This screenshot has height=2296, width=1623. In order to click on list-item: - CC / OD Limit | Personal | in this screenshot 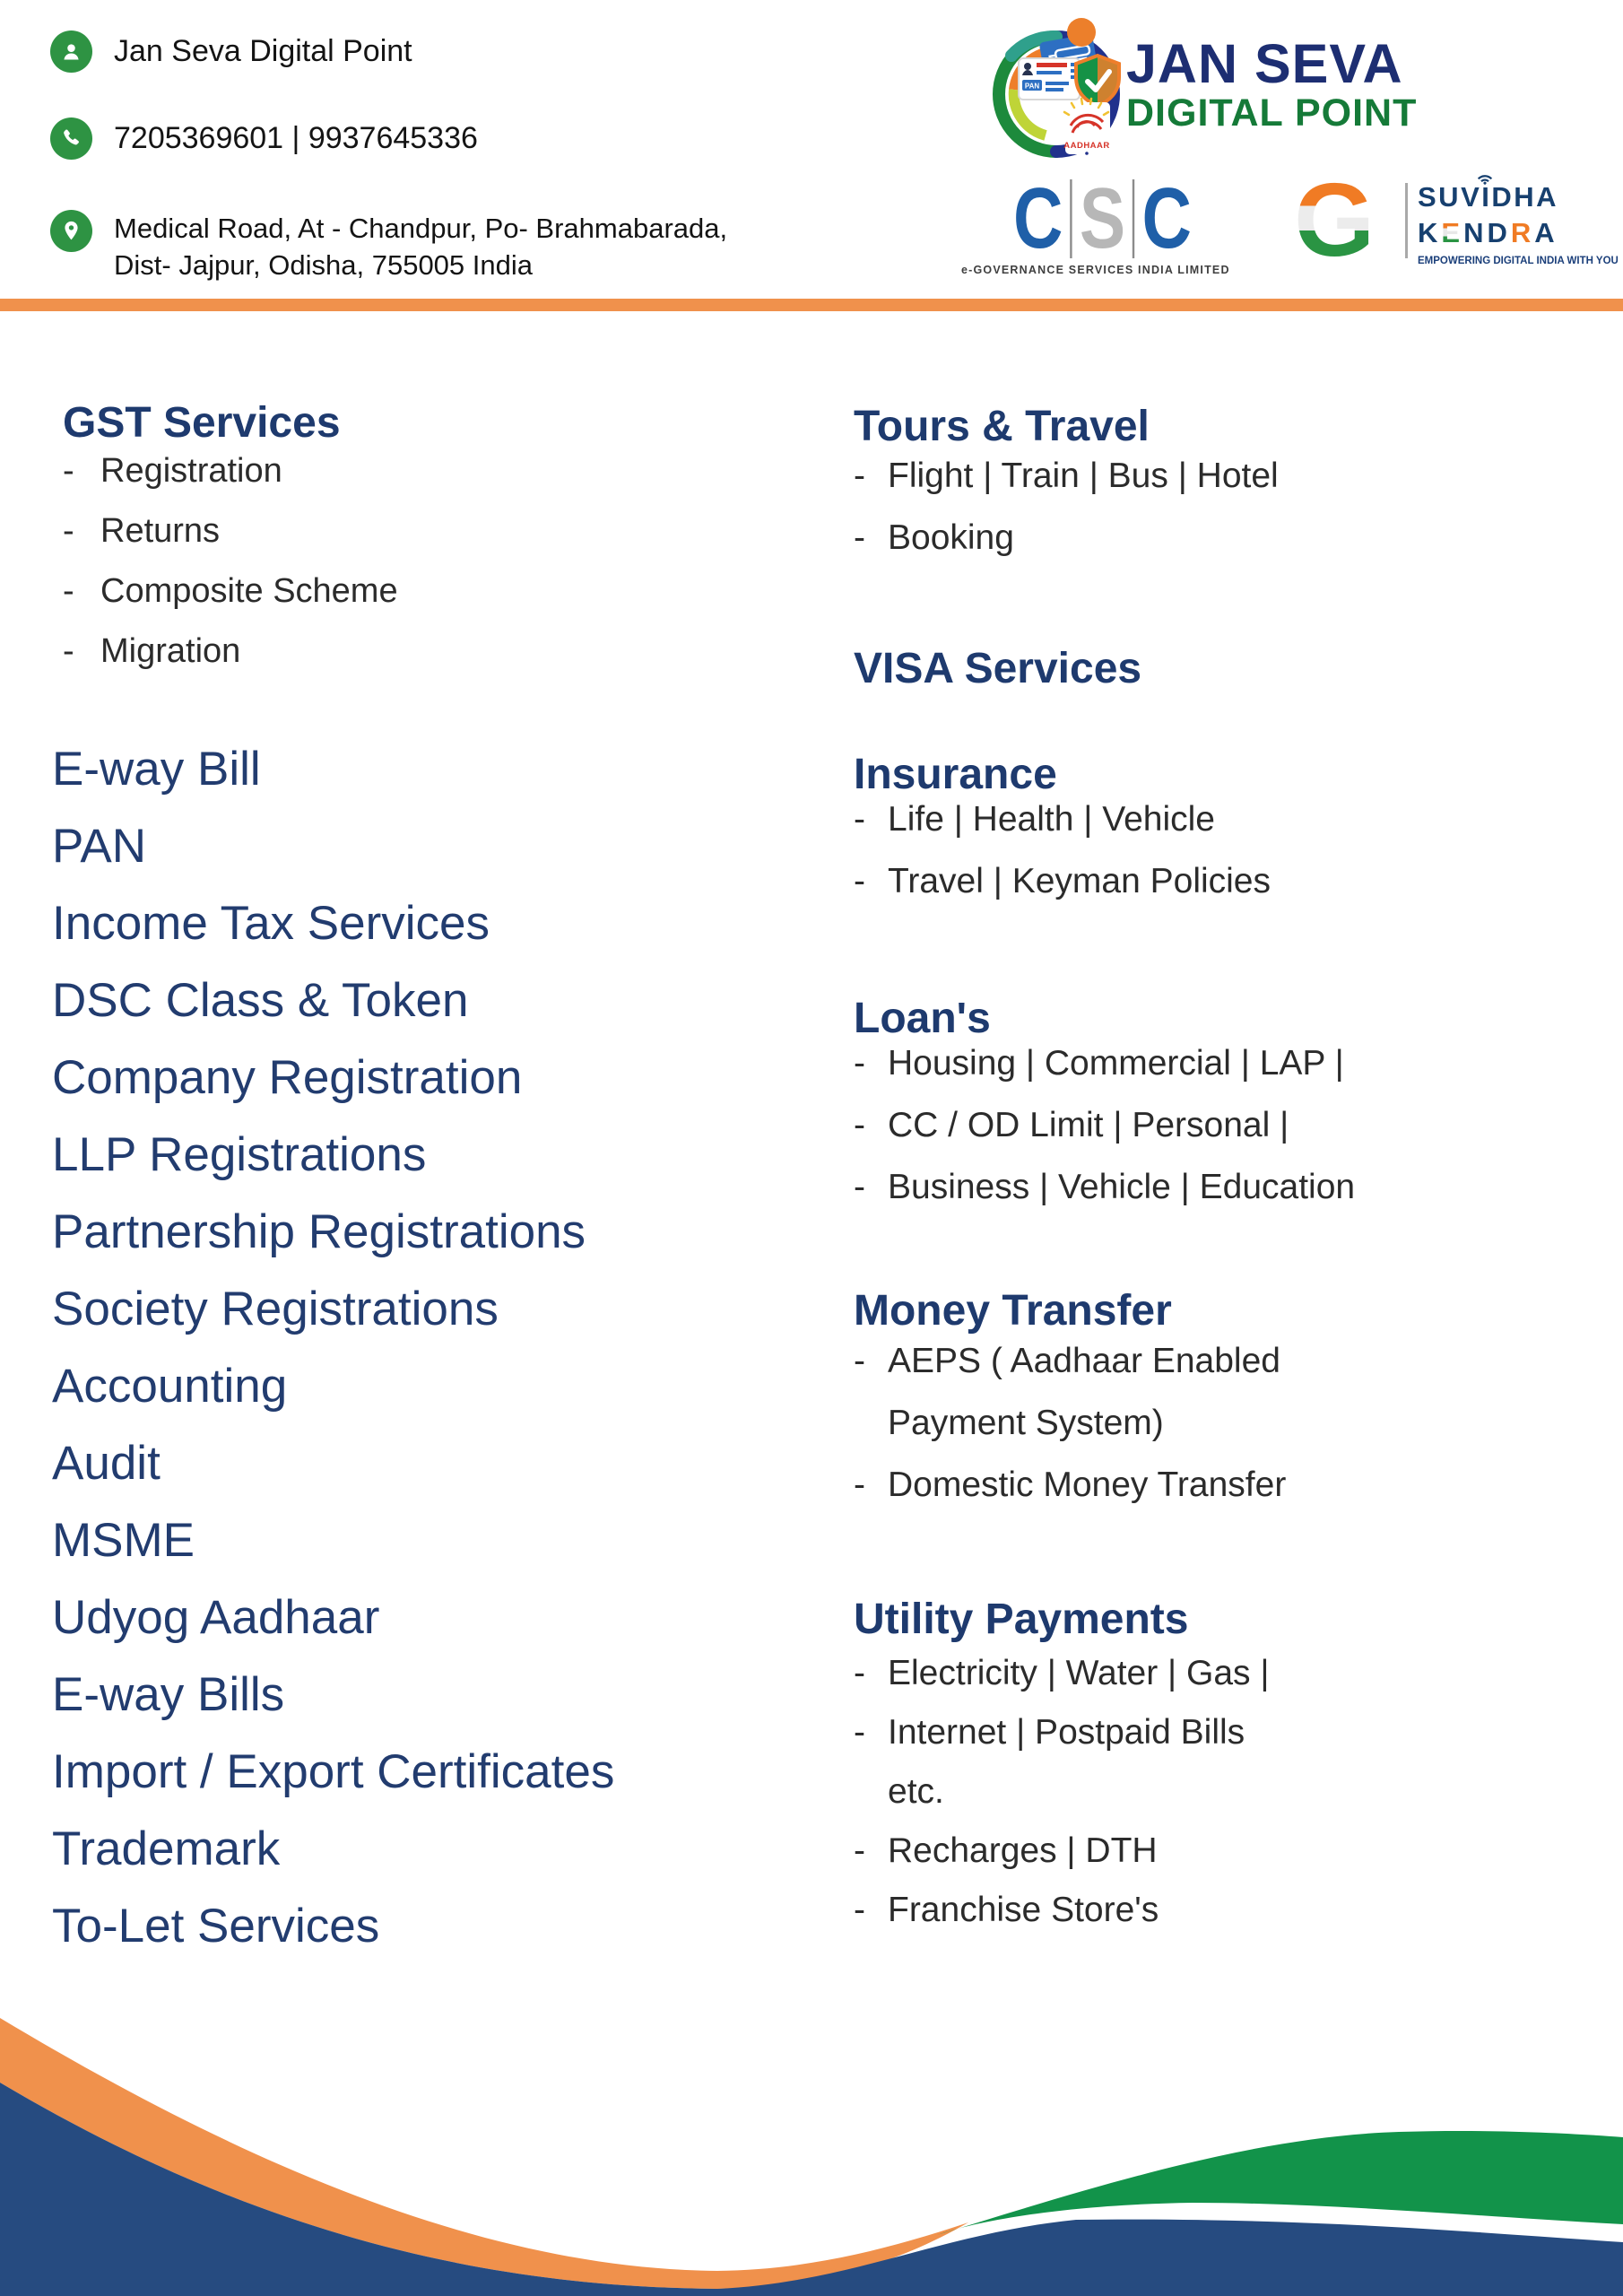, I will do `click(1226, 1133)`.